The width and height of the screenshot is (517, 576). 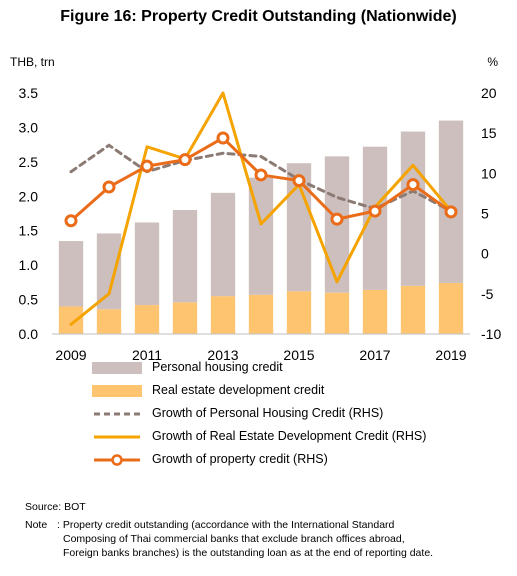 What do you see at coordinates (117, 414) in the screenshot?
I see `legend-swatch-growth-personal-housing` at bounding box center [117, 414].